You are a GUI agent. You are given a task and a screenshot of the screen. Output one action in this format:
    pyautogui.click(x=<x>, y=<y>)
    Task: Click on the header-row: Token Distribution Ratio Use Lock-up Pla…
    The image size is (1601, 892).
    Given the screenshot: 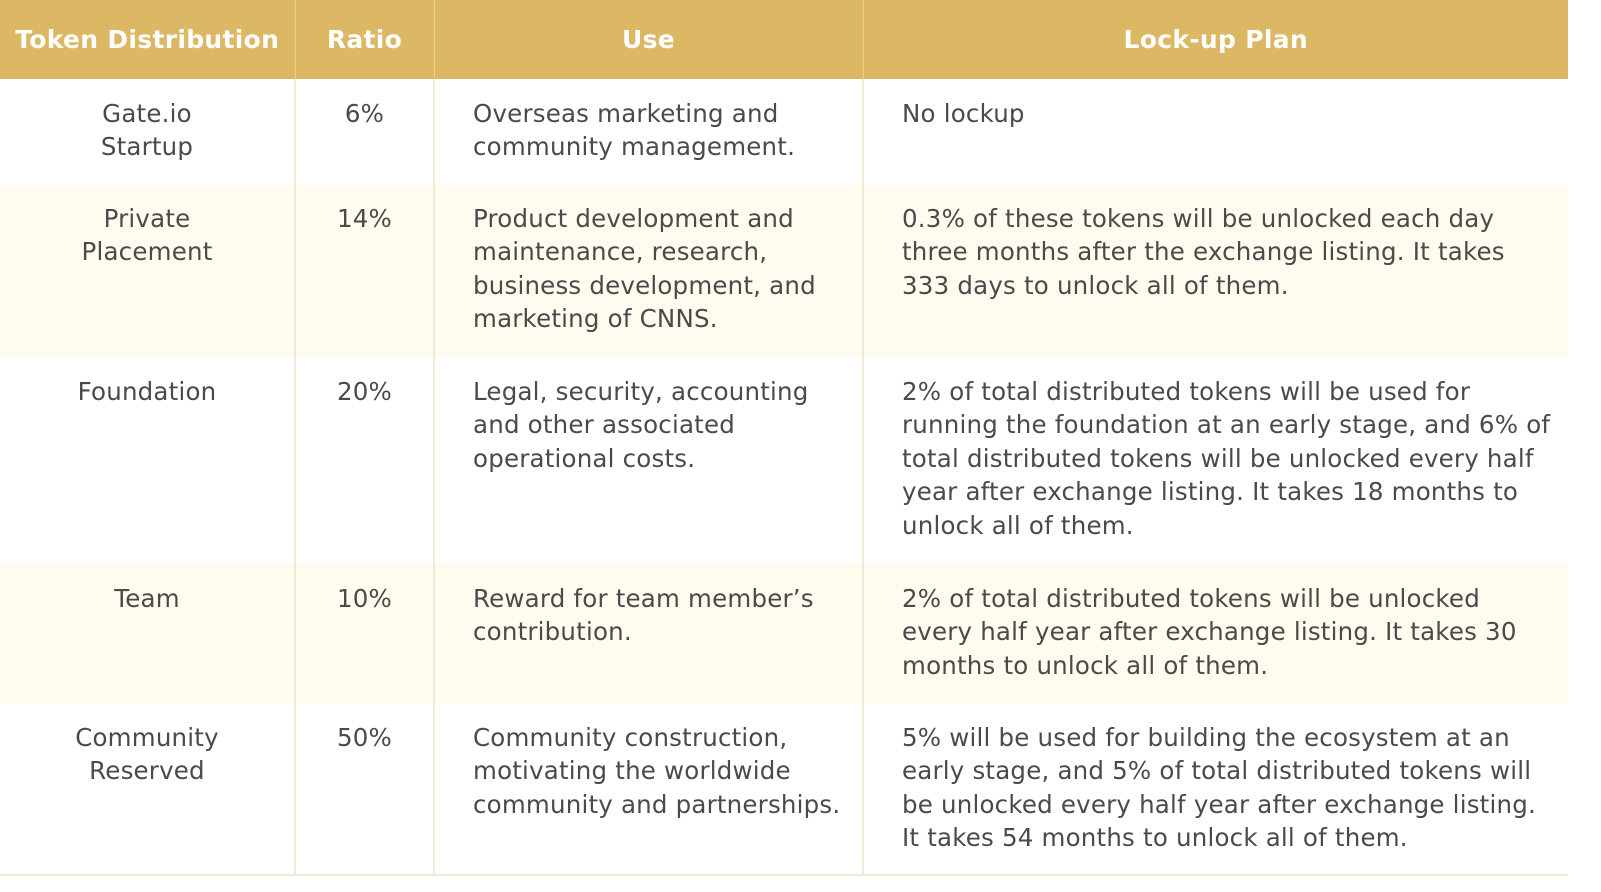 What is the action you would take?
    pyautogui.click(x=784, y=39)
    